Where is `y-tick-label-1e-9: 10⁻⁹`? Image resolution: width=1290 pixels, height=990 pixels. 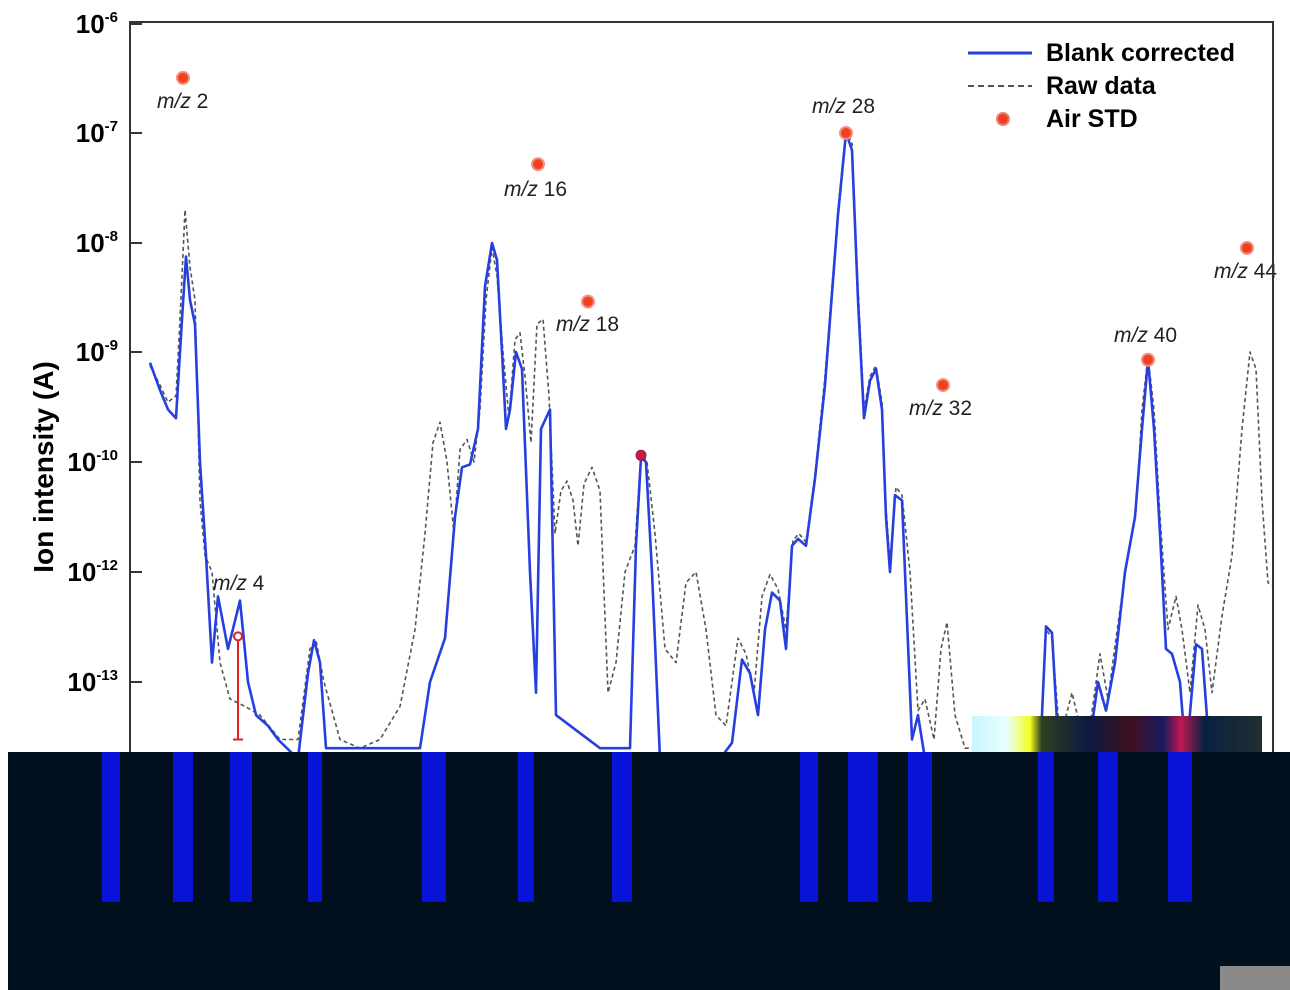 y-tick-label-1e-9: 10⁻⁹ is located at coordinates (97, 352).